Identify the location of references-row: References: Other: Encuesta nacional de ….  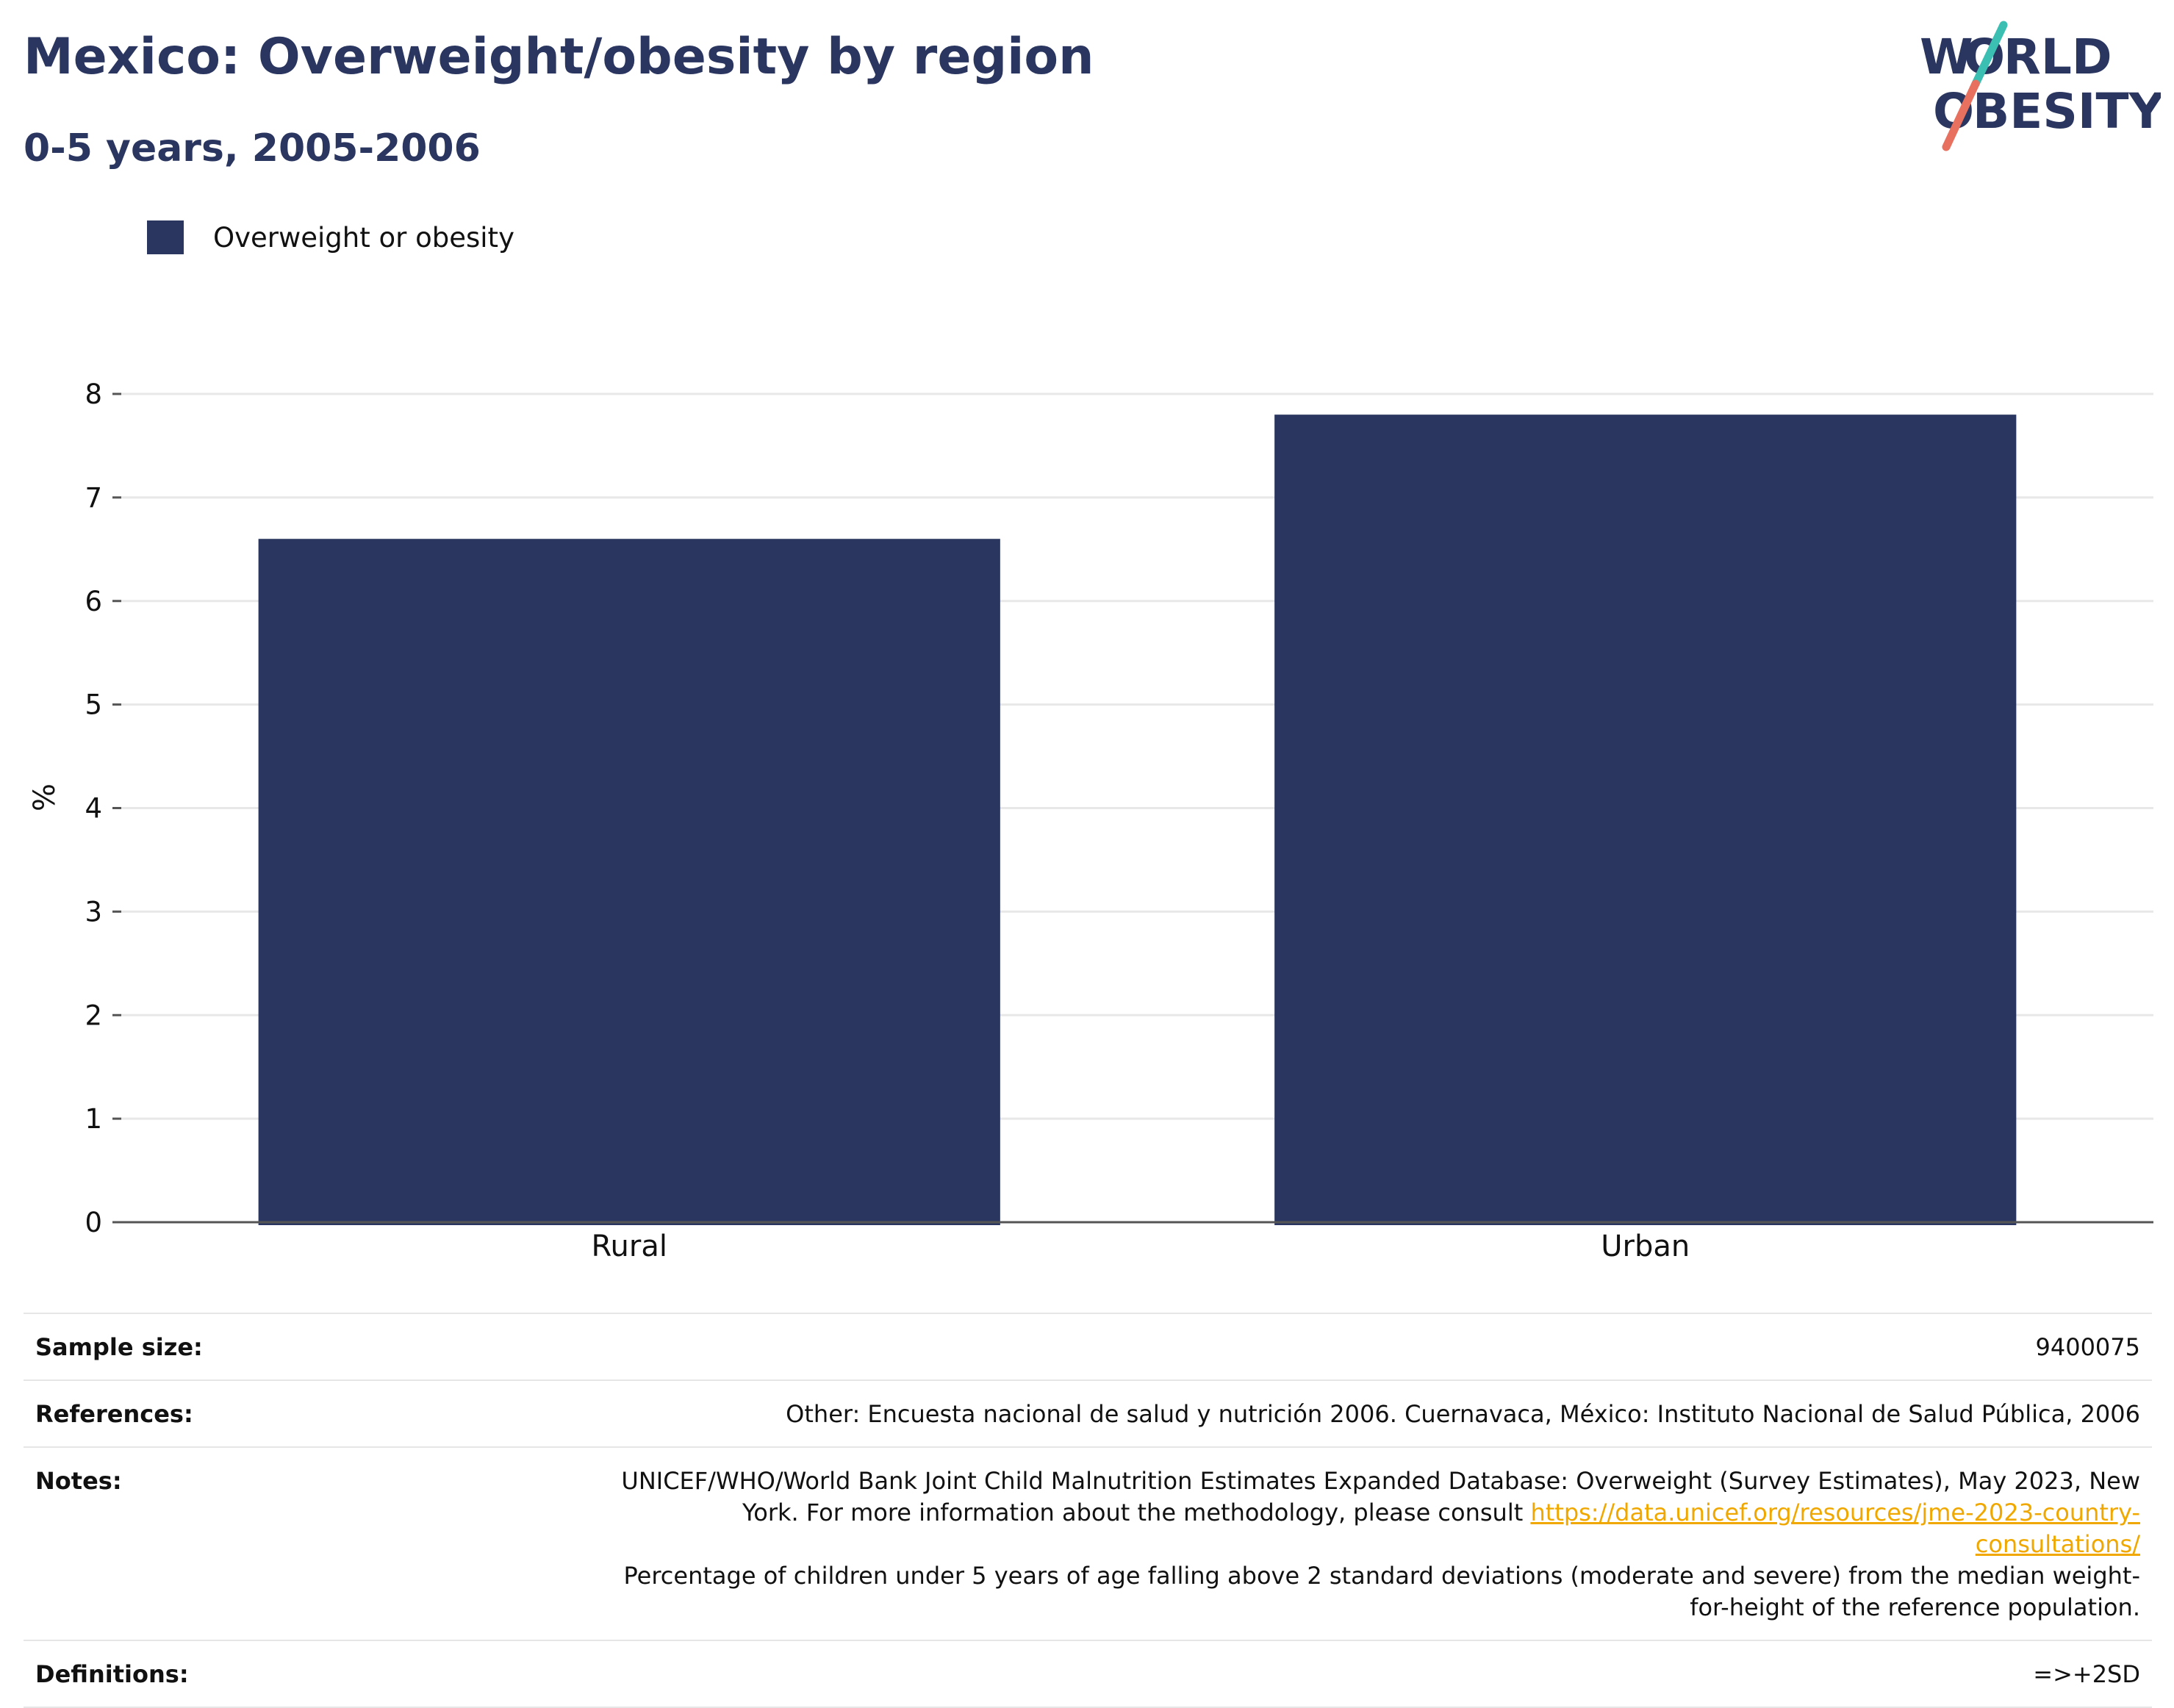
(1088, 1414).